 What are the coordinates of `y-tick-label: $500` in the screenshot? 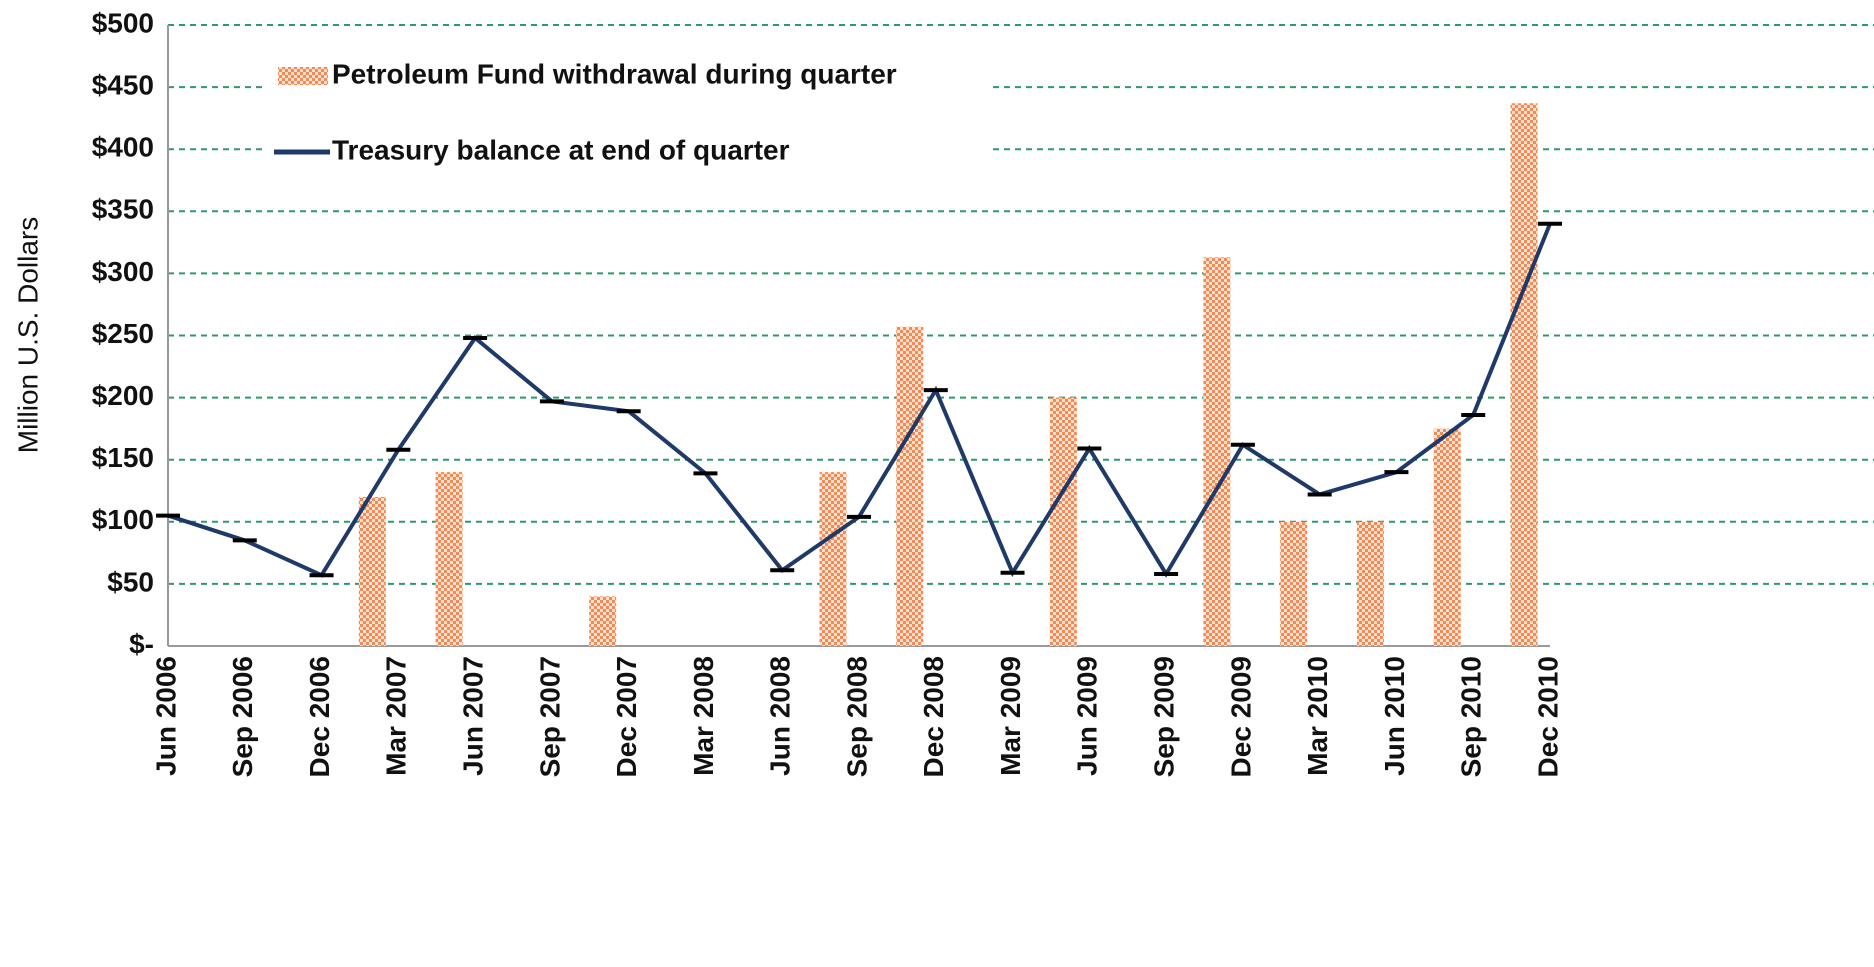 It's located at (123, 22).